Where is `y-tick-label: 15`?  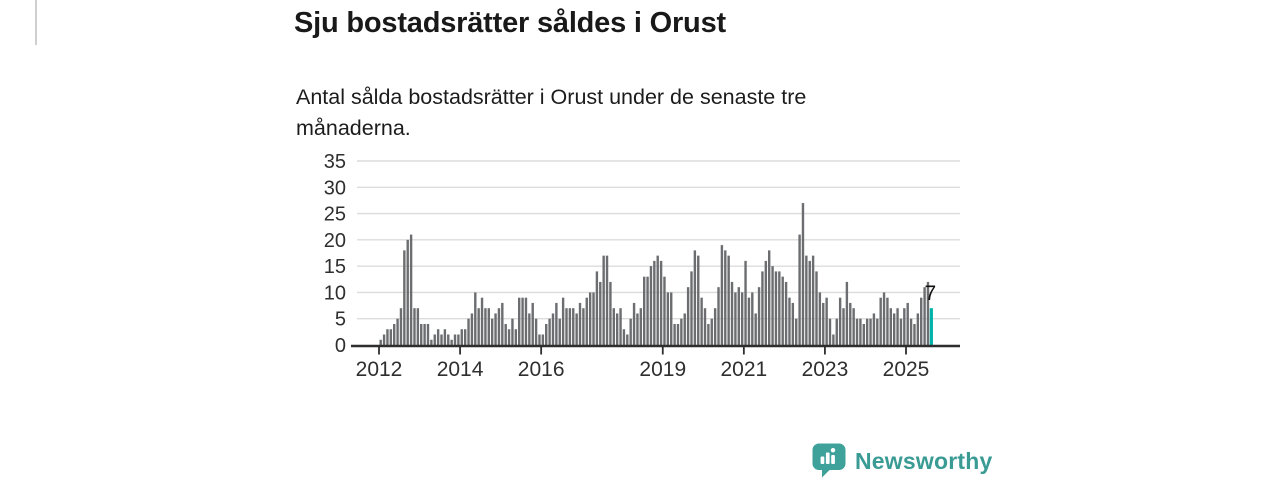 y-tick-label: 15 is located at coordinates (335, 267).